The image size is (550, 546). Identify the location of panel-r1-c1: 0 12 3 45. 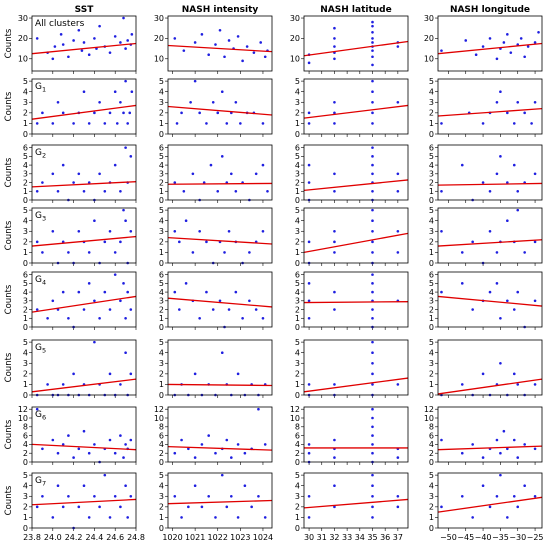
(216, 108).